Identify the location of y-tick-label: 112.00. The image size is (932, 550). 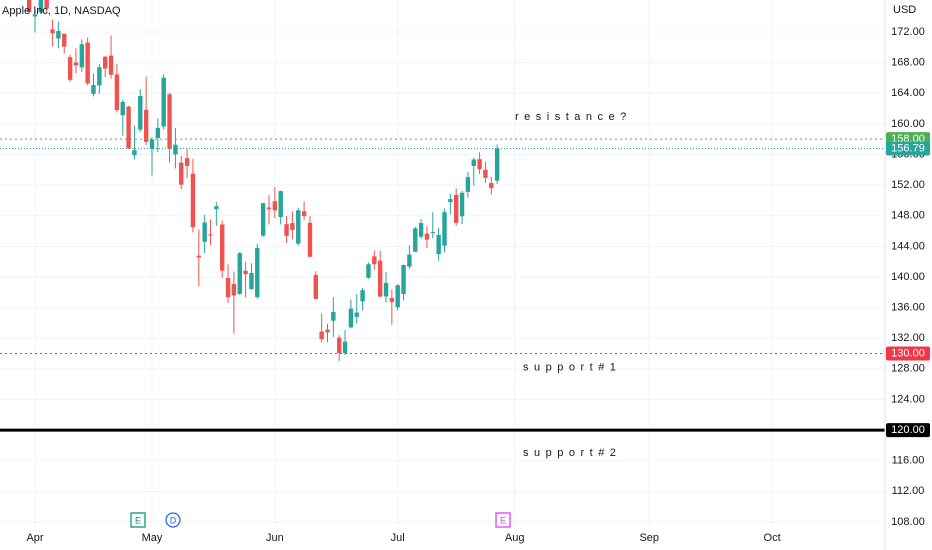
(908, 491).